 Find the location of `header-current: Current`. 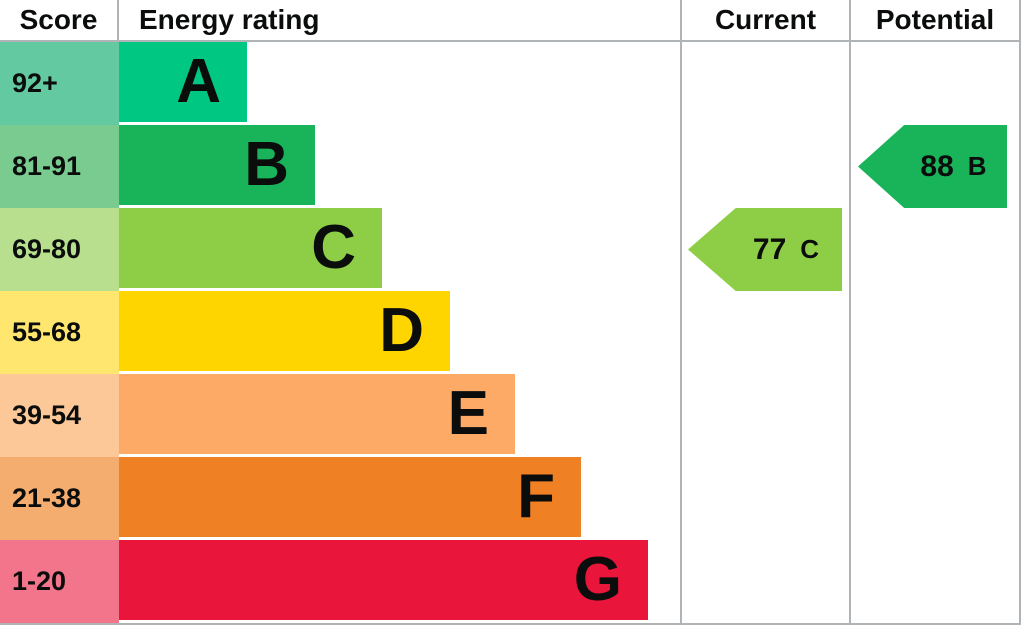

header-current: Current is located at coordinates (765, 19).